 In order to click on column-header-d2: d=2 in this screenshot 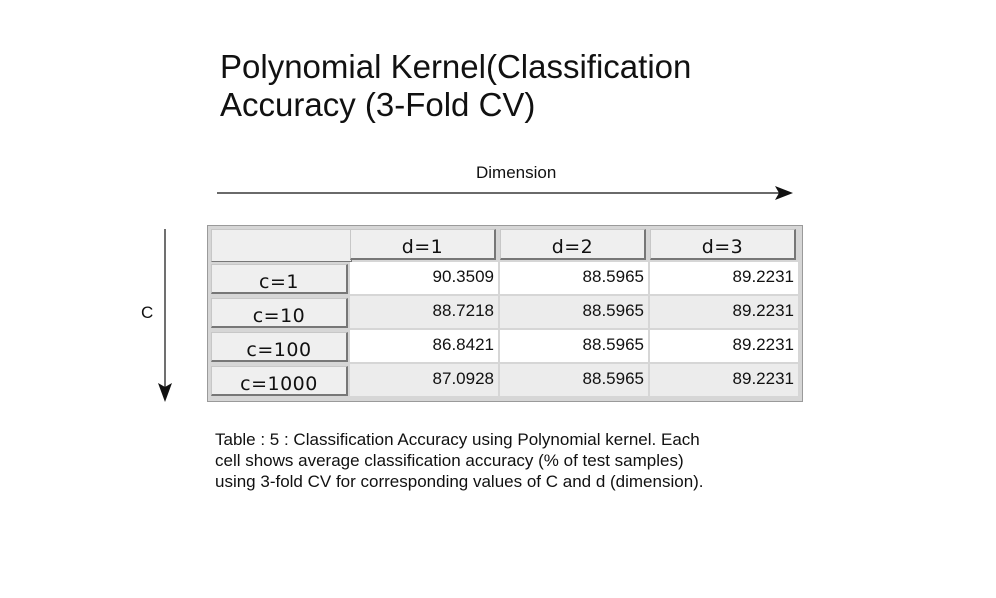, I will do `click(573, 244)`.